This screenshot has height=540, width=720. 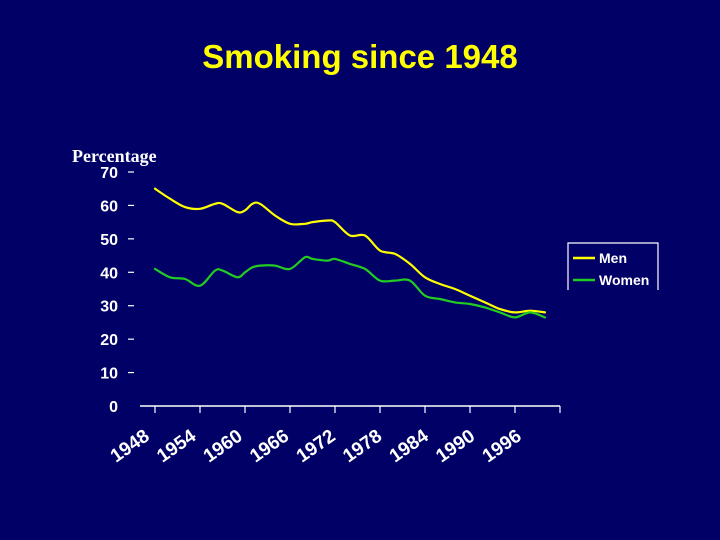 I want to click on y-tick-label: 0, so click(x=113, y=407).